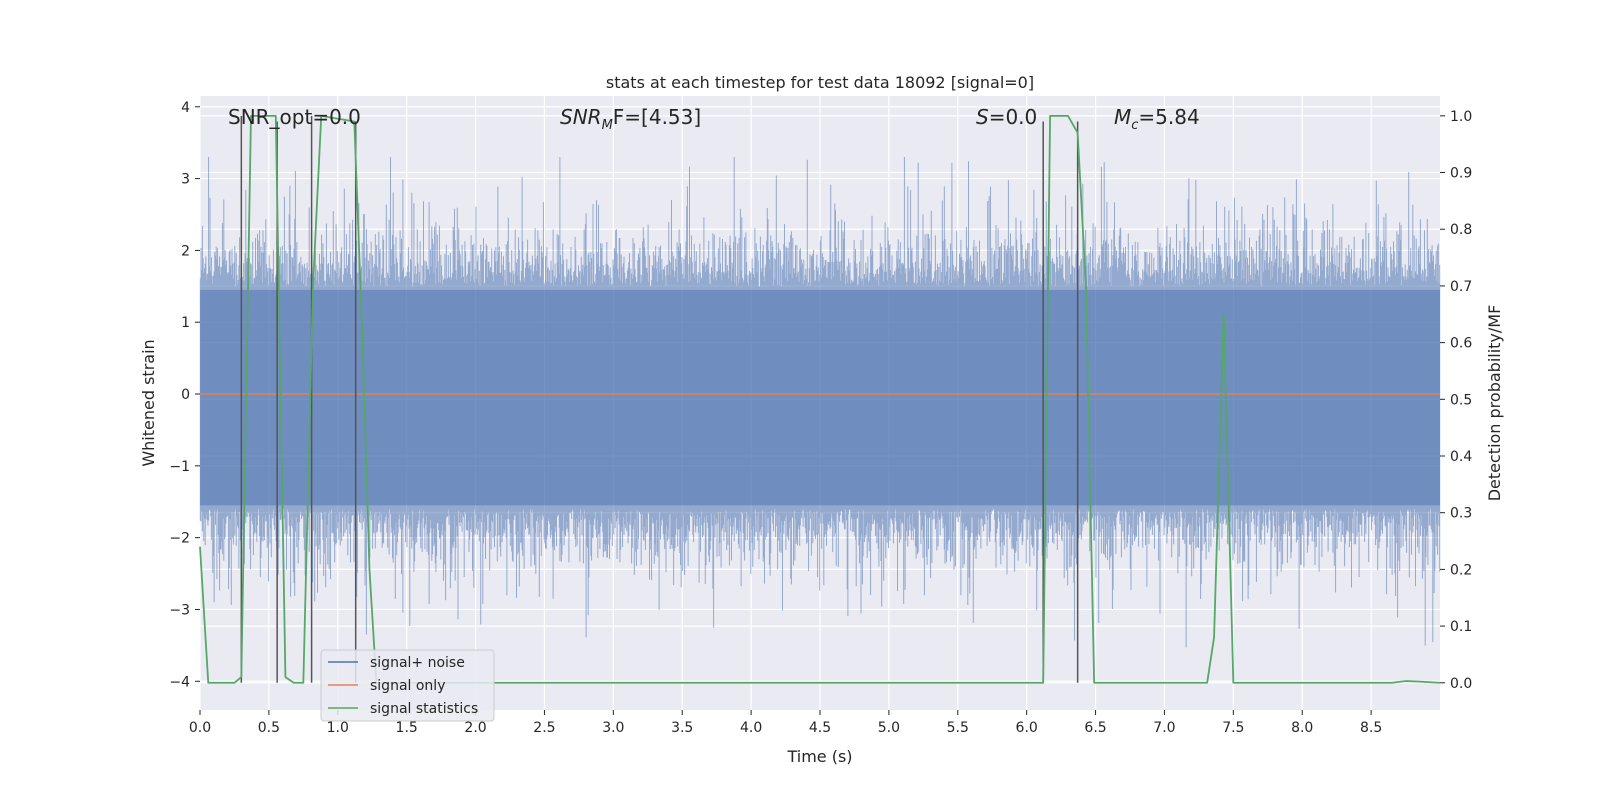 Image resolution: width=1600 pixels, height=800 pixels. Describe the element at coordinates (417, 663) in the screenshot. I see `legend-label-signal-noise: signal+ noise` at that location.